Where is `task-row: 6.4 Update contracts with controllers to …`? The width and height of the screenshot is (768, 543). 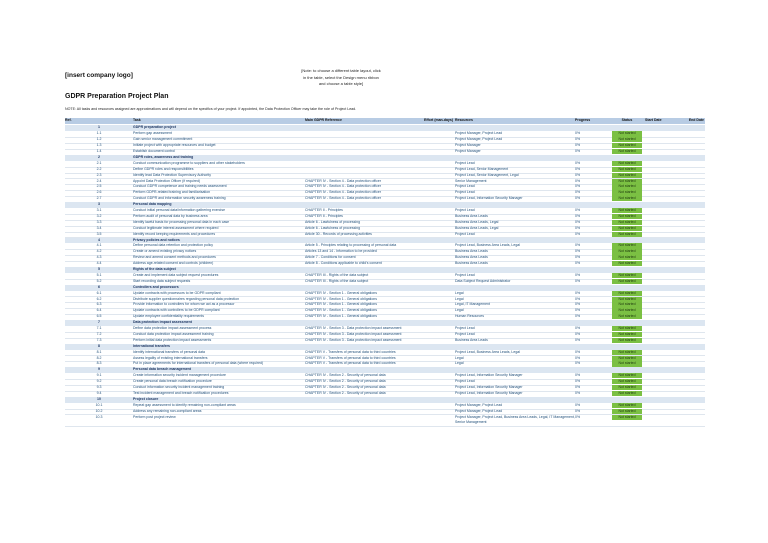 task-row: 6.4 Update contracts with controllers to … is located at coordinates (385, 312).